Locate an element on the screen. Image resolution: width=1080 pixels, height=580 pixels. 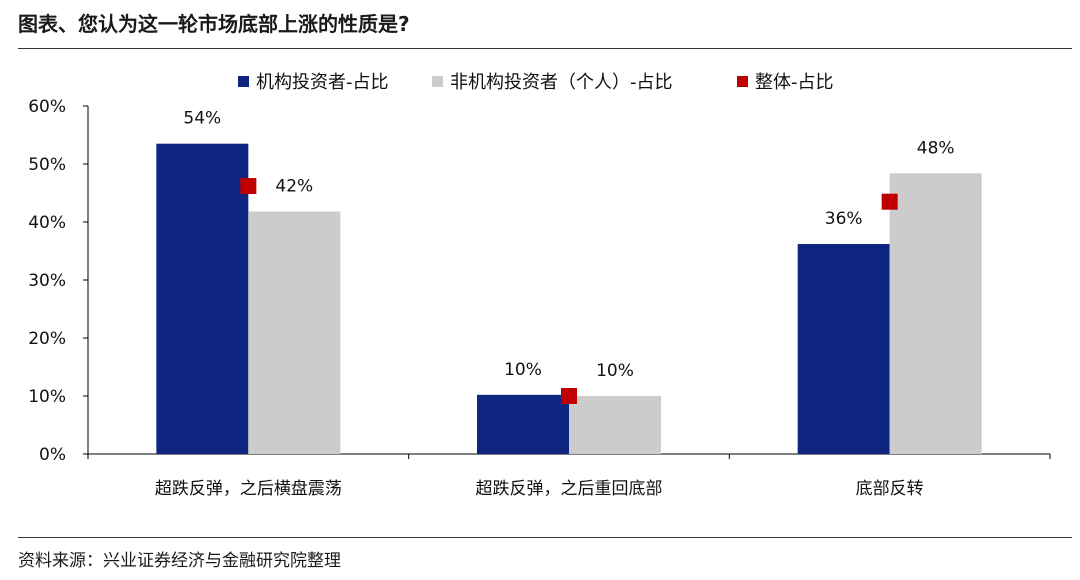
source-note: 资料来源：兴业证券经济与金融研究院整理 is located at coordinates (179, 561).